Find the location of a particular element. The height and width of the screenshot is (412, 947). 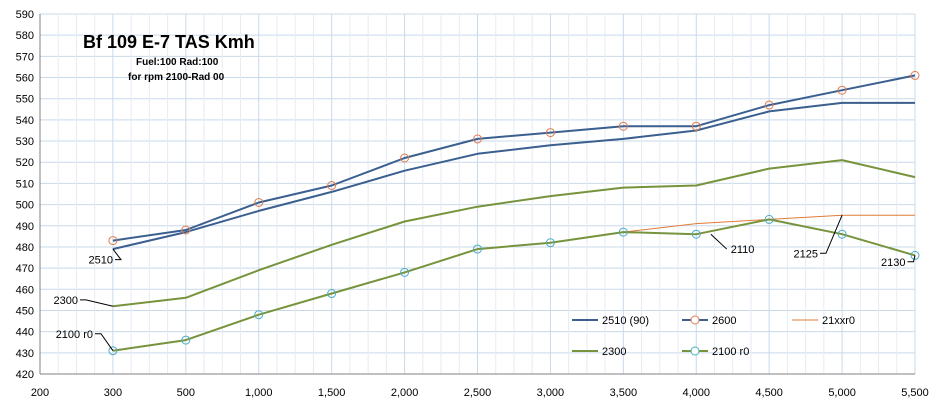

y-tick-label: 540 is located at coordinates (25, 121).